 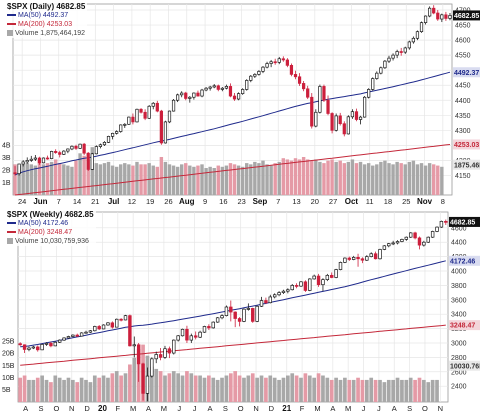 What do you see at coordinates (50, 33) in the screenshot?
I see `daily-volume-label: Volume 1,875,464,192` at bounding box center [50, 33].